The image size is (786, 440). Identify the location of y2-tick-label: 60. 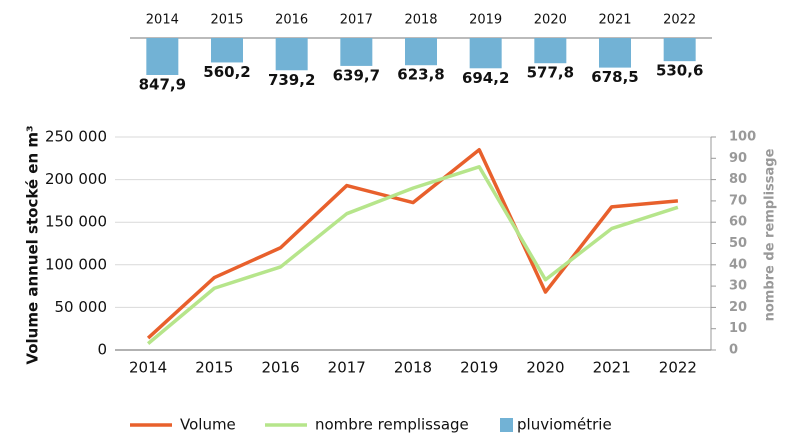
(738, 222).